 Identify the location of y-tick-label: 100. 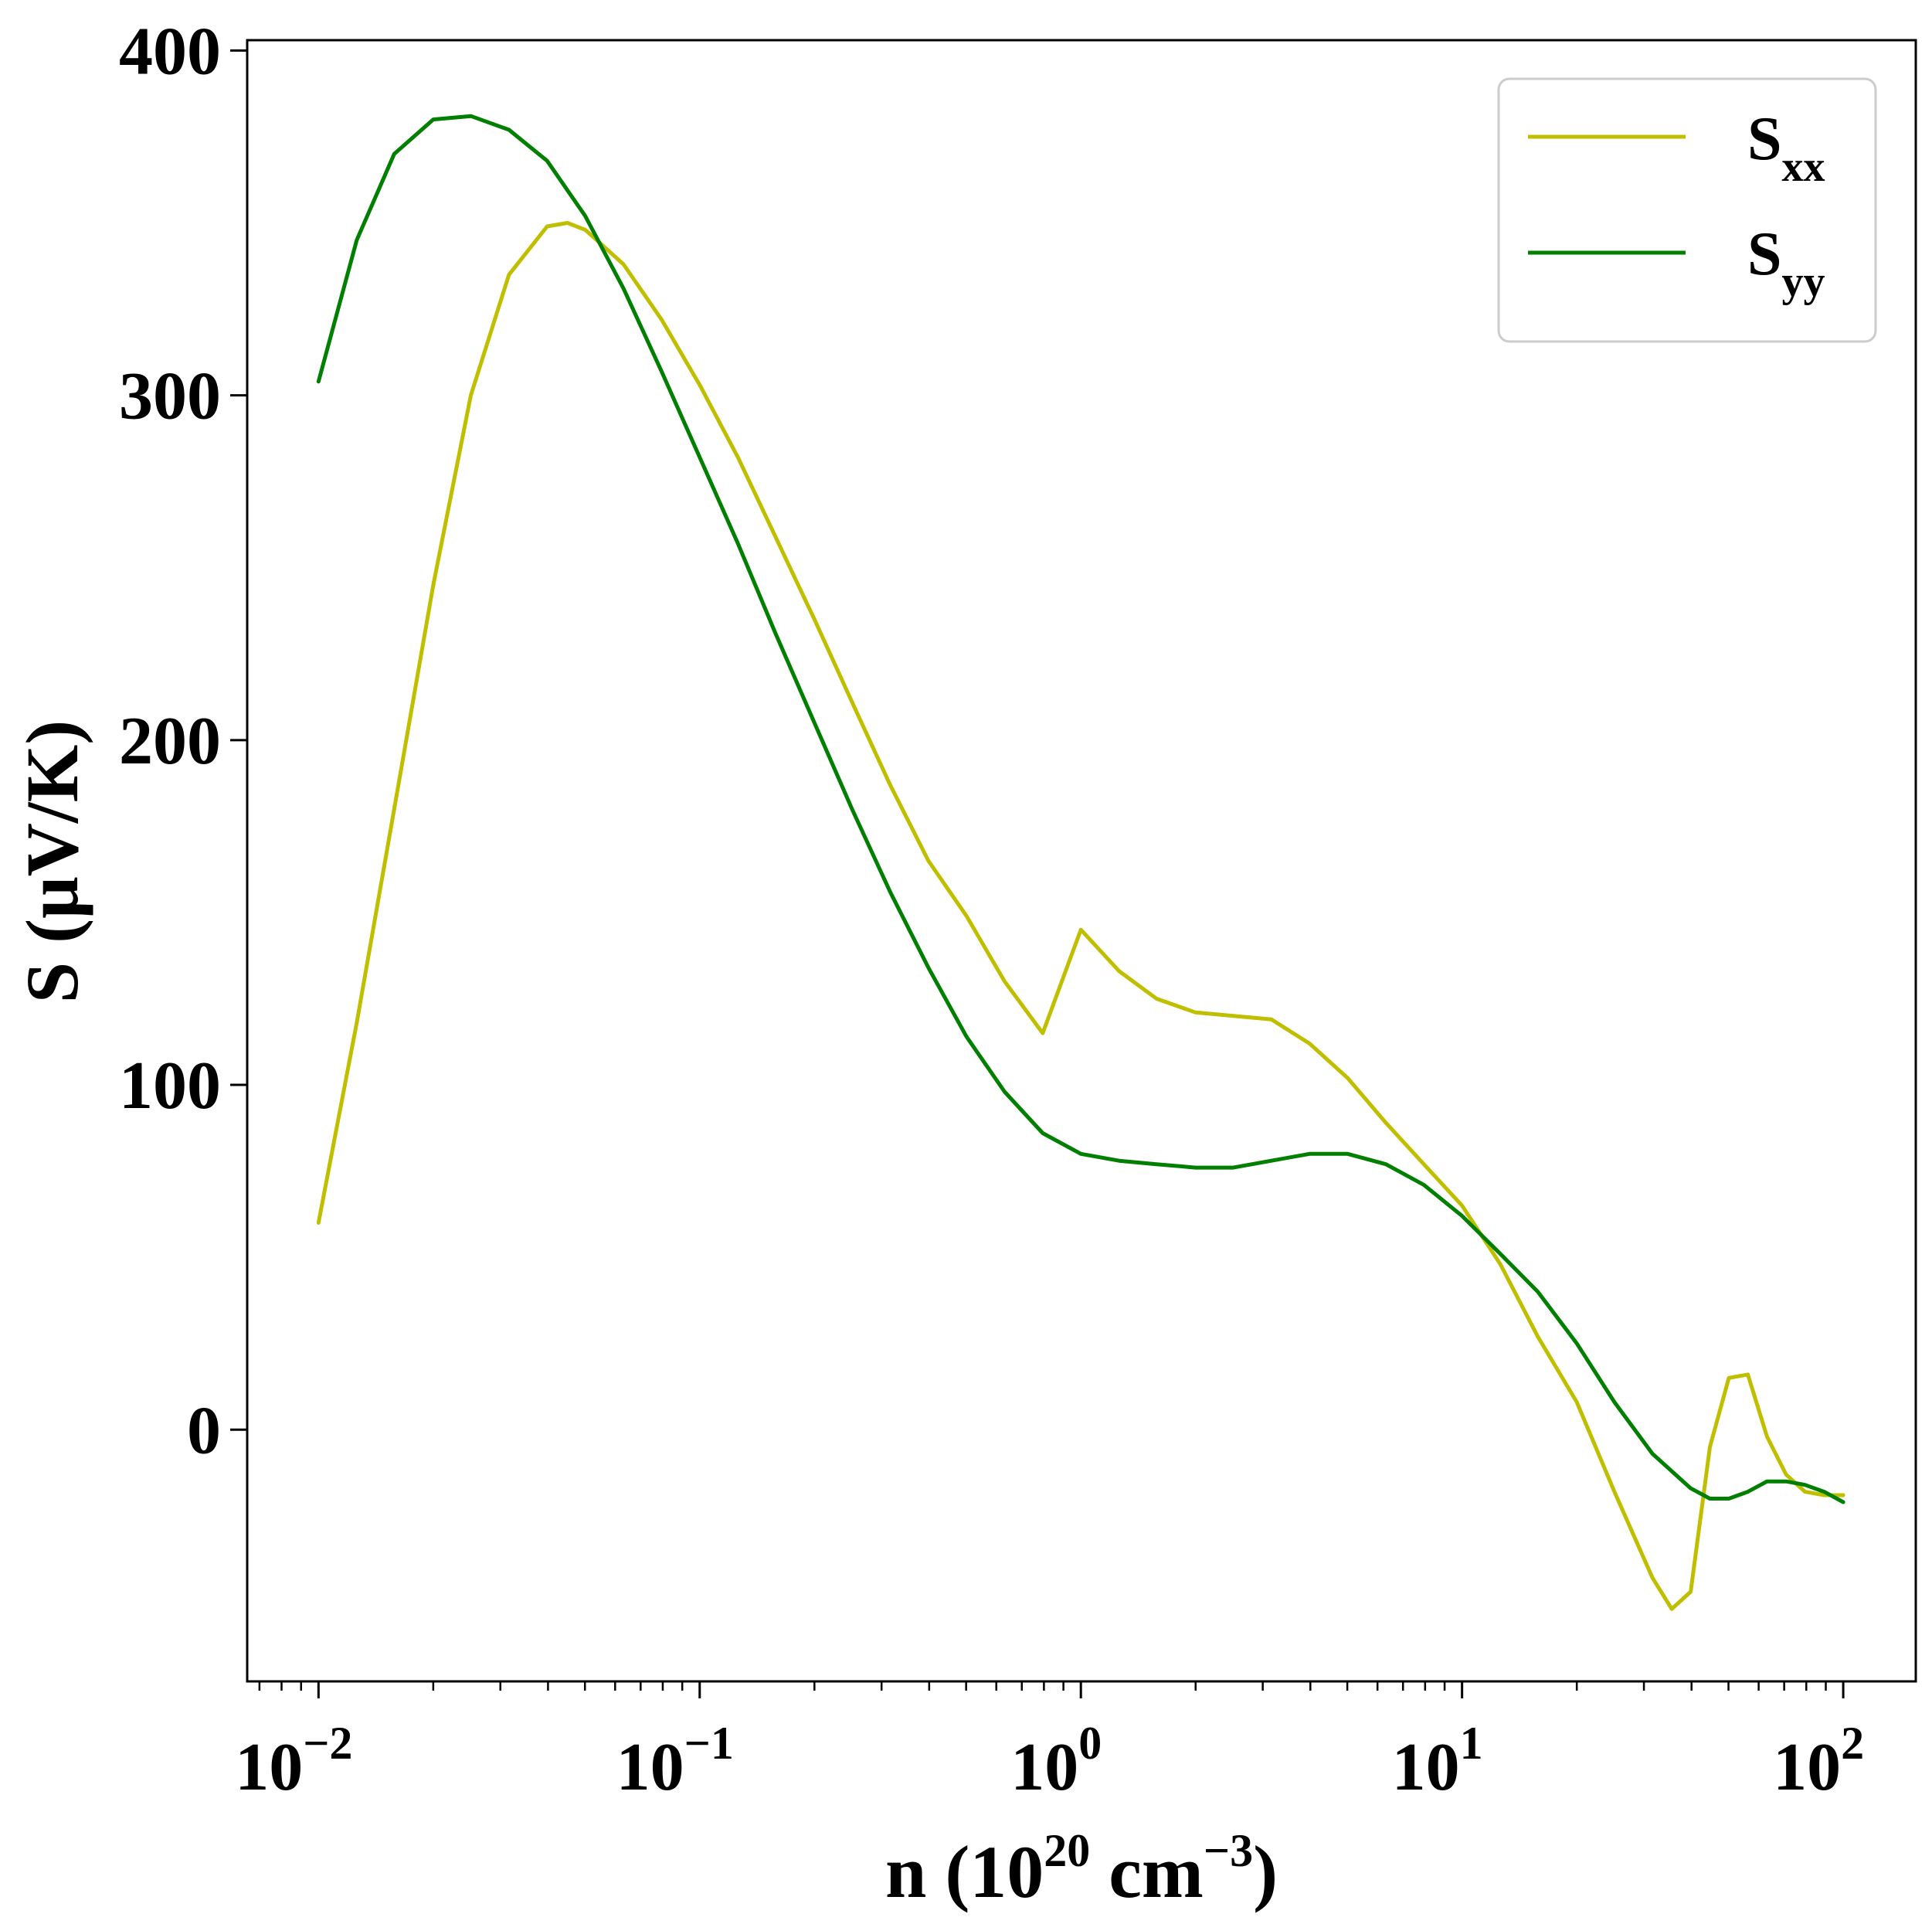
(170, 1086).